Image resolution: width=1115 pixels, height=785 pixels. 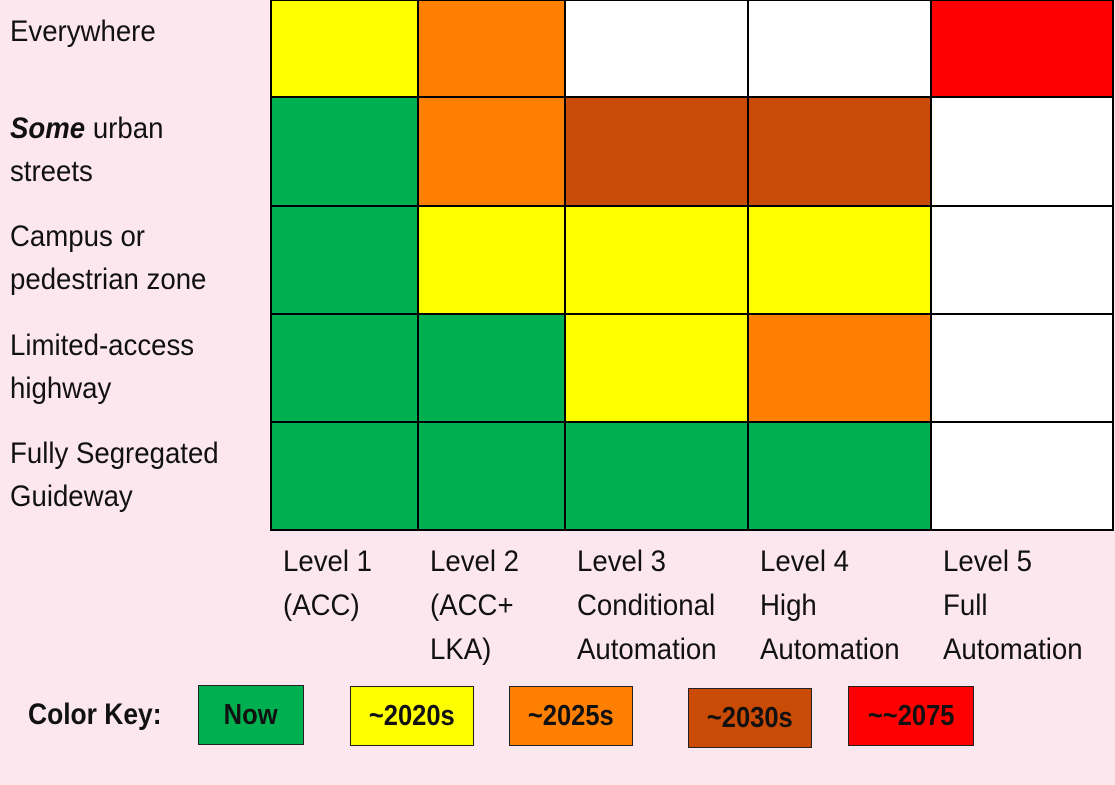 What do you see at coordinates (1022, 49) in the screenshot?
I see `cell-r1-c5` at bounding box center [1022, 49].